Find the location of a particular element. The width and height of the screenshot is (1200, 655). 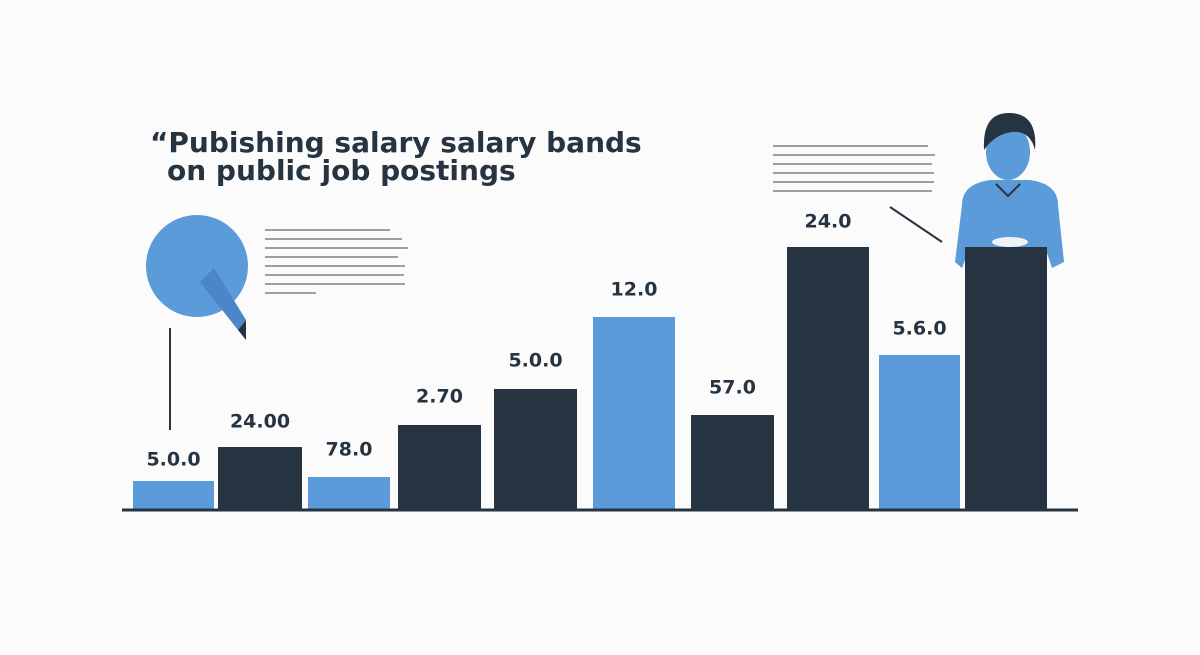

title-line: on public job postings is located at coordinates (341, 170).